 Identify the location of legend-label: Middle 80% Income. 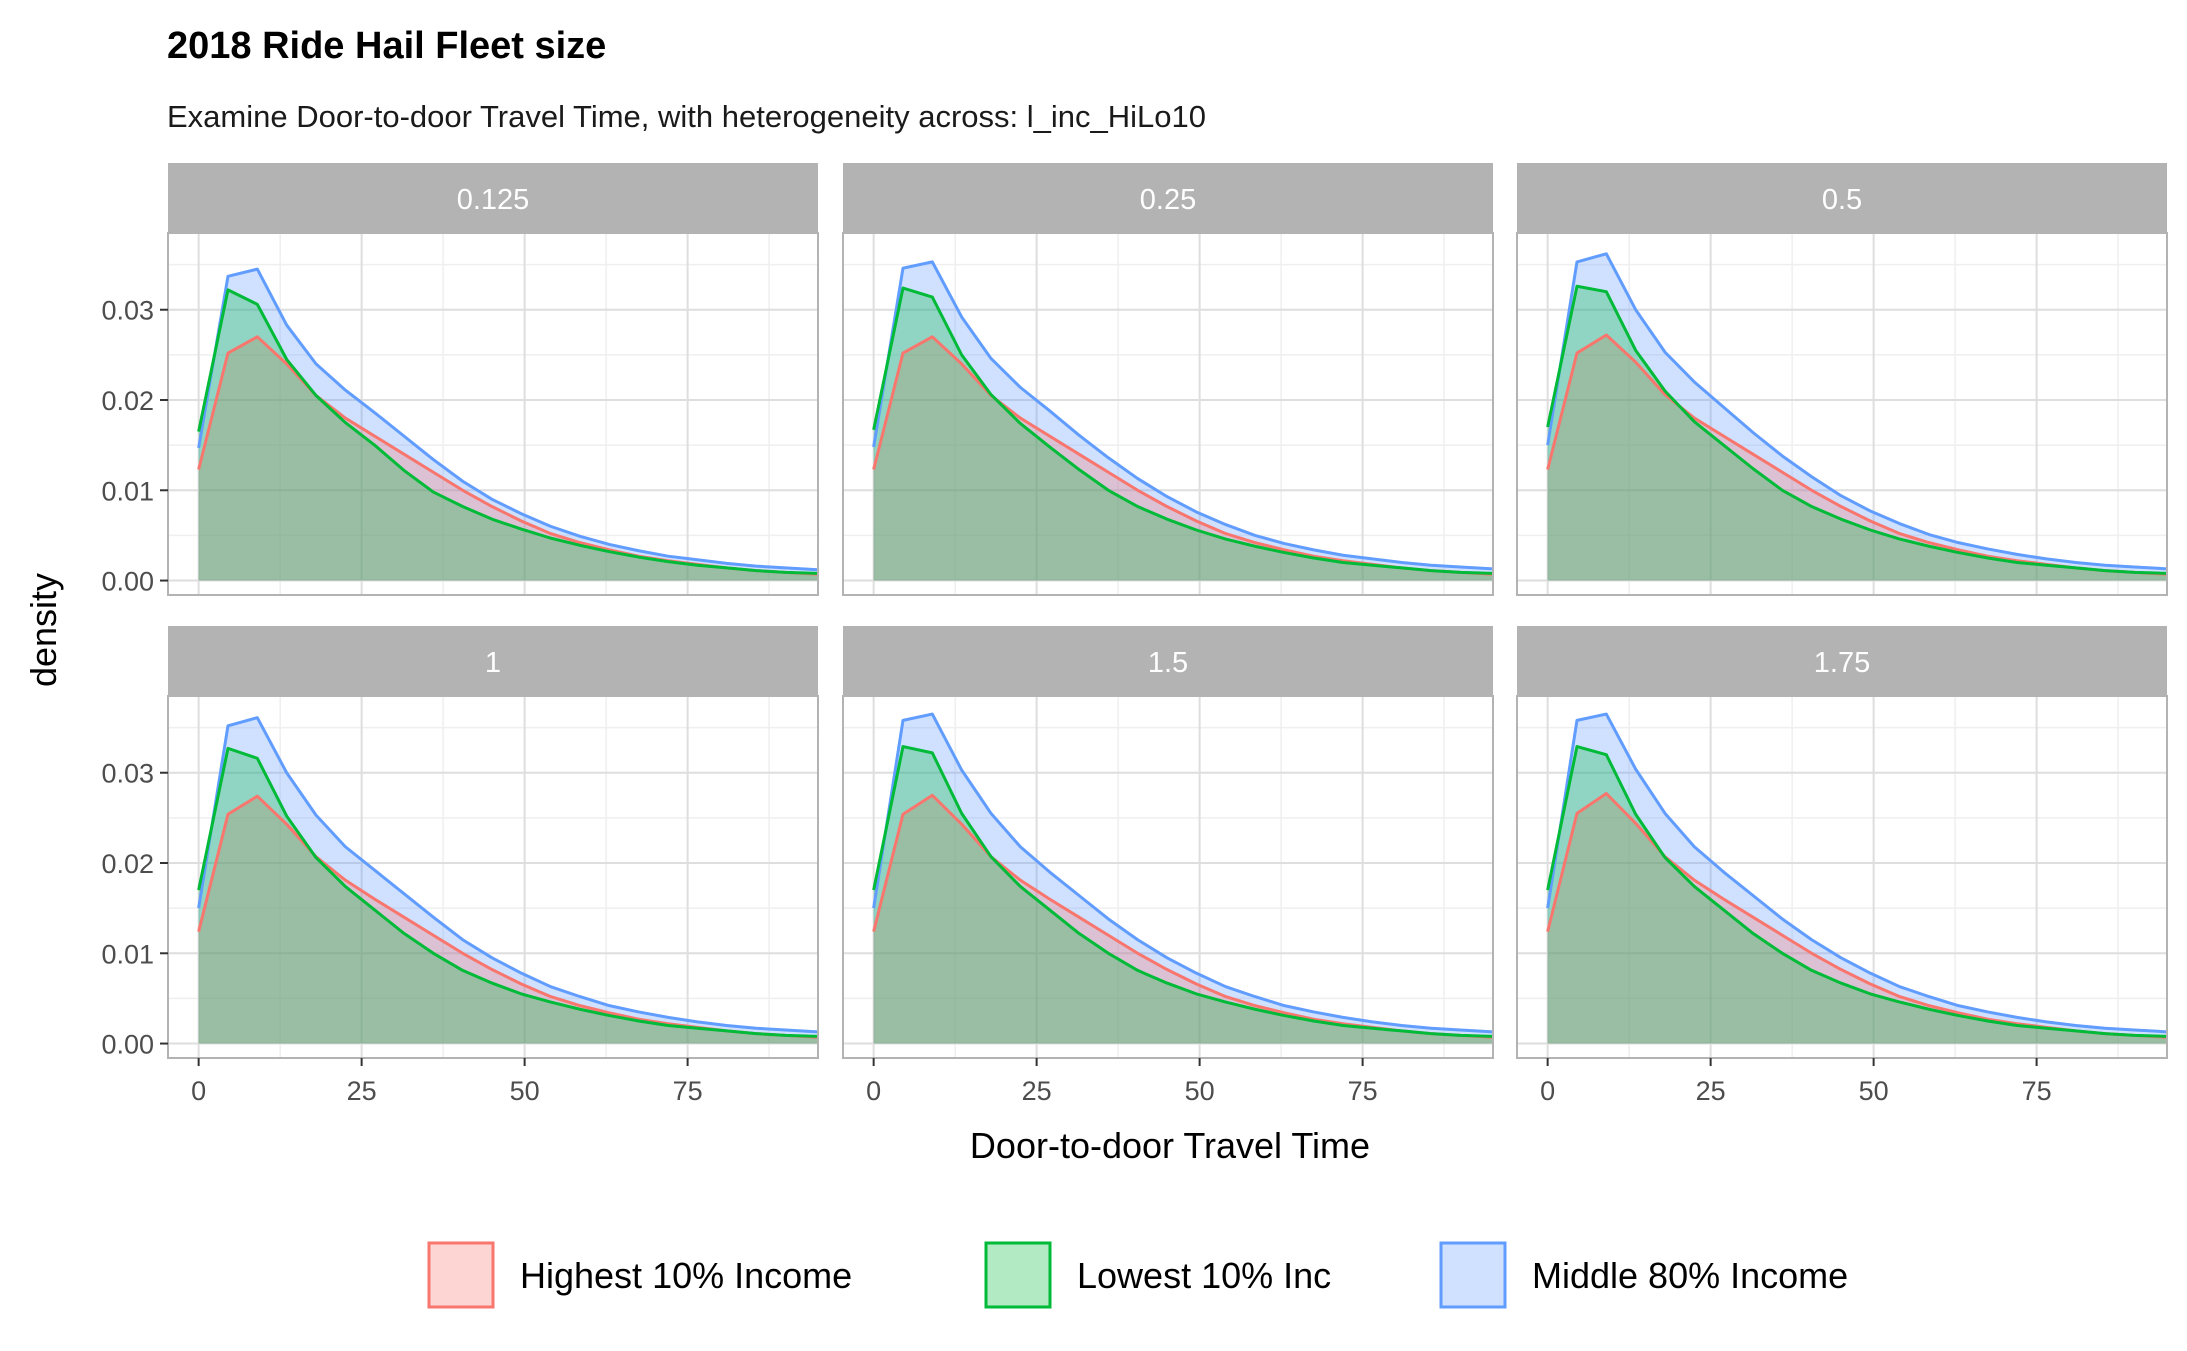
(1690, 1275).